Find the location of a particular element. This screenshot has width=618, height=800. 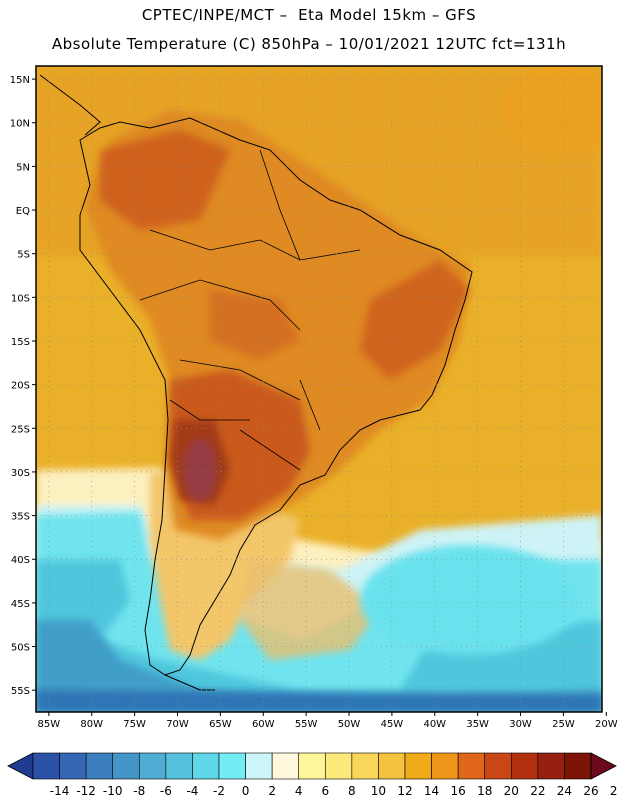

colorbar-label: 24 is located at coordinates (564, 791).